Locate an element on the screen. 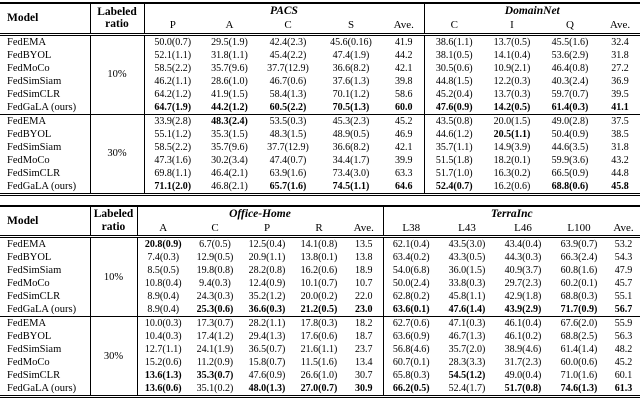 This screenshot has width=640, height=400. value-cell: 60.2(0.1) is located at coordinates (579, 283).